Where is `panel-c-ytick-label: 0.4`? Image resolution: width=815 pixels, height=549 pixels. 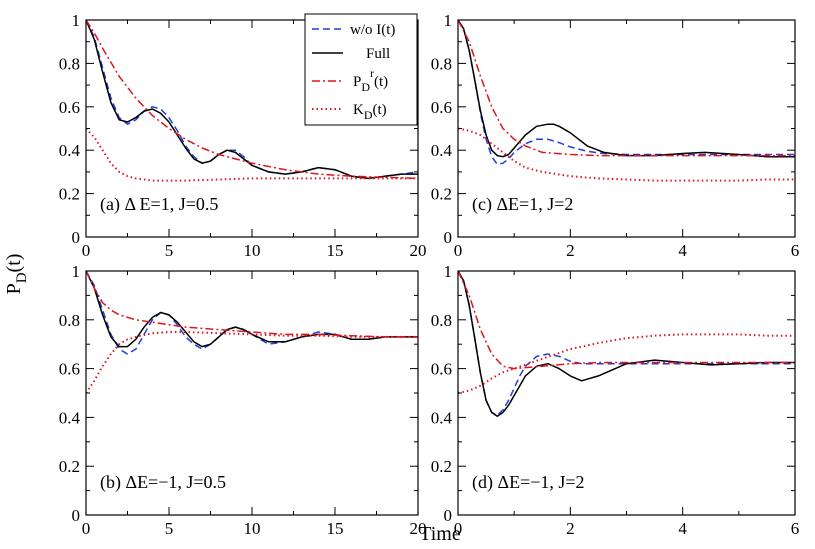 panel-c-ytick-label: 0.4 is located at coordinates (442, 150).